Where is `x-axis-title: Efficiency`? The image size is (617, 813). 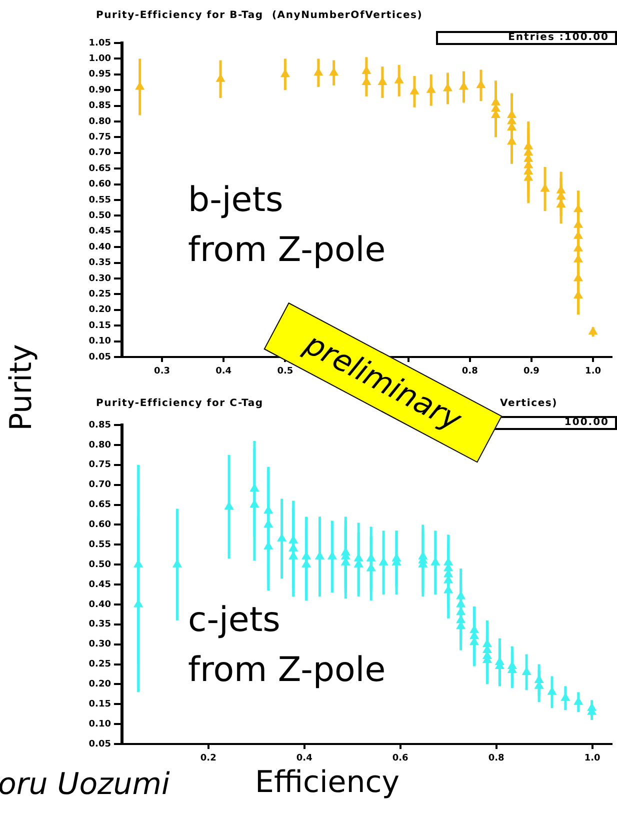
x-axis-title: Efficiency is located at coordinates (327, 782).